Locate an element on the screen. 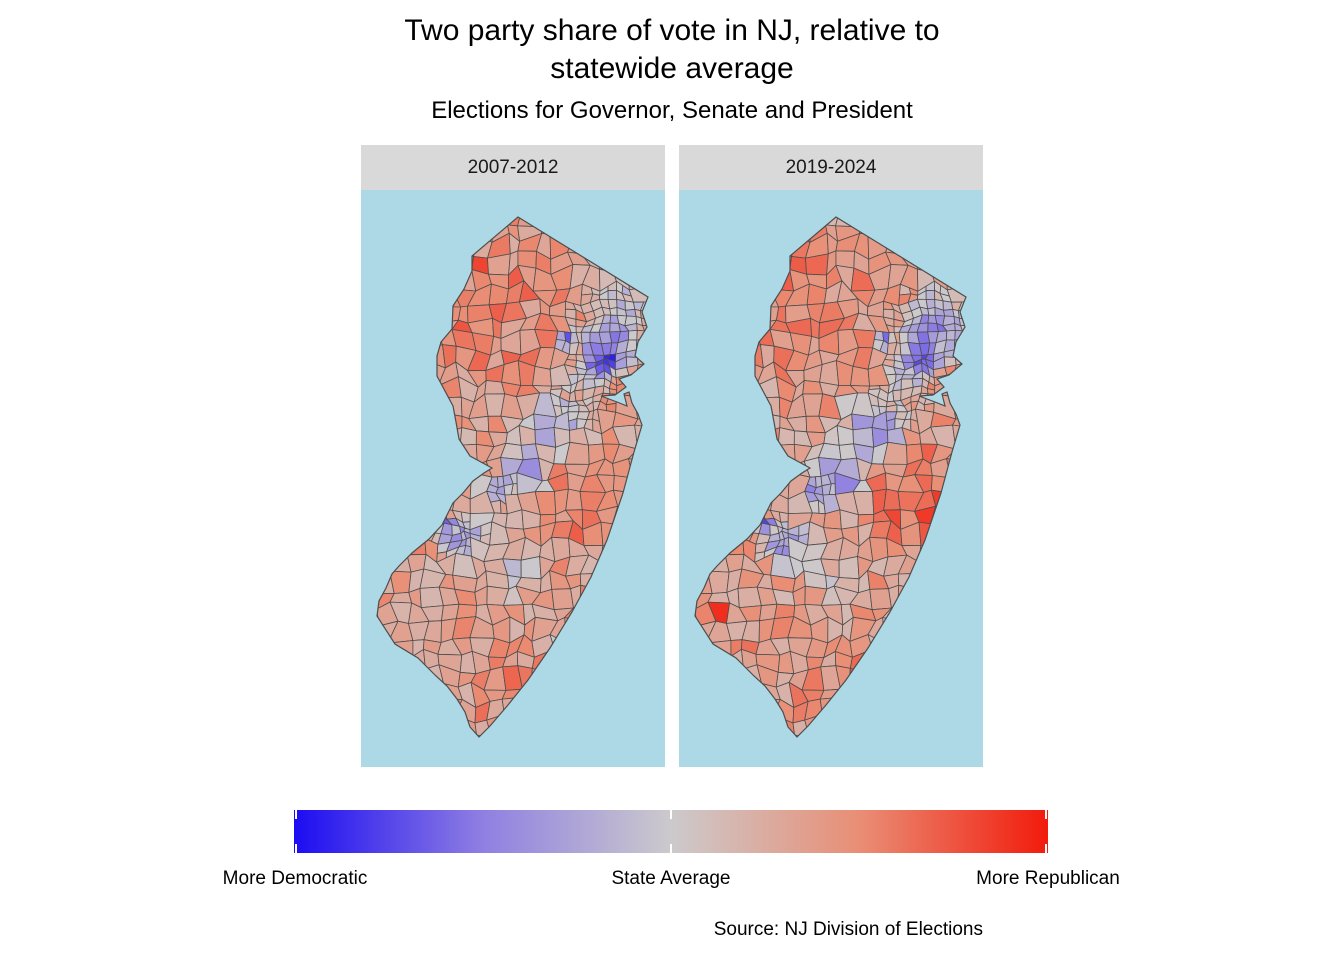 This screenshot has height=960, width=1344. legend-gradient-bar is located at coordinates (671, 831).